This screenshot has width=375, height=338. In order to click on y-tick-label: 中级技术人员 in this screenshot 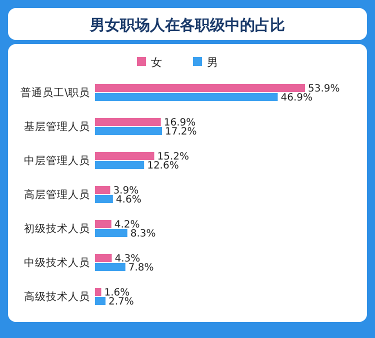, I will do `click(57, 262)`.